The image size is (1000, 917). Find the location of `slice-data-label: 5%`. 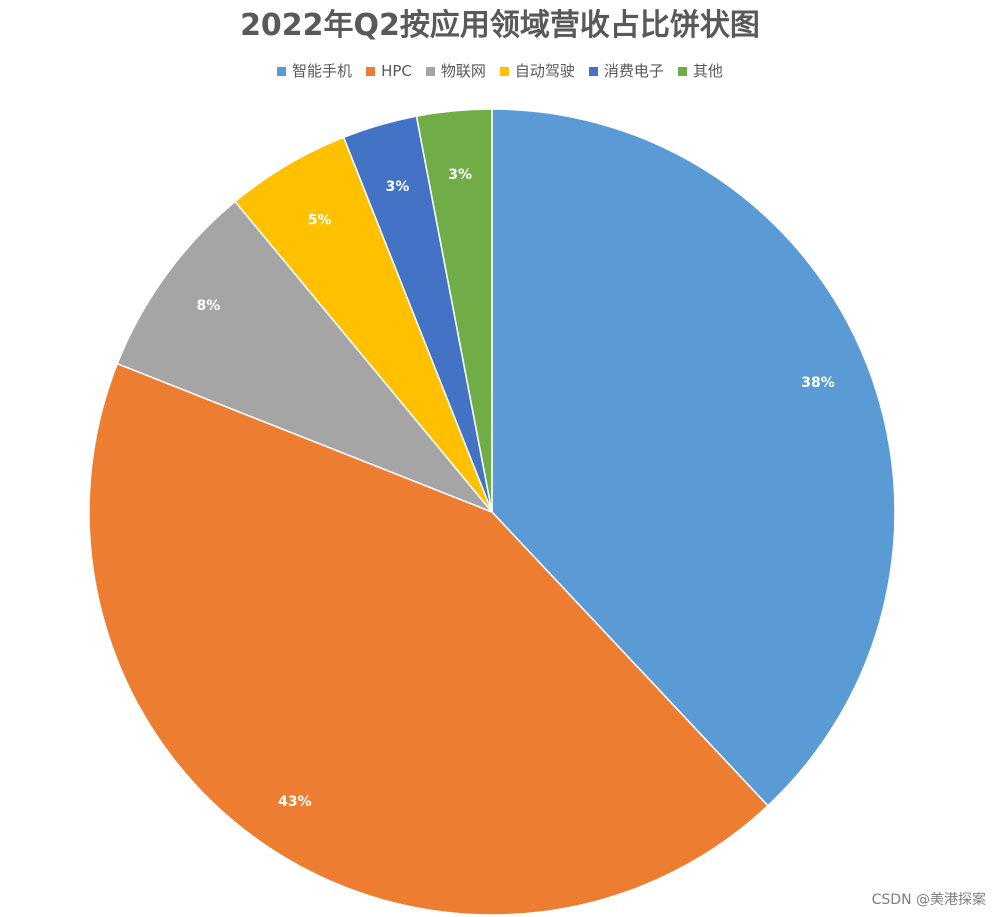

slice-data-label: 5% is located at coordinates (320, 221).